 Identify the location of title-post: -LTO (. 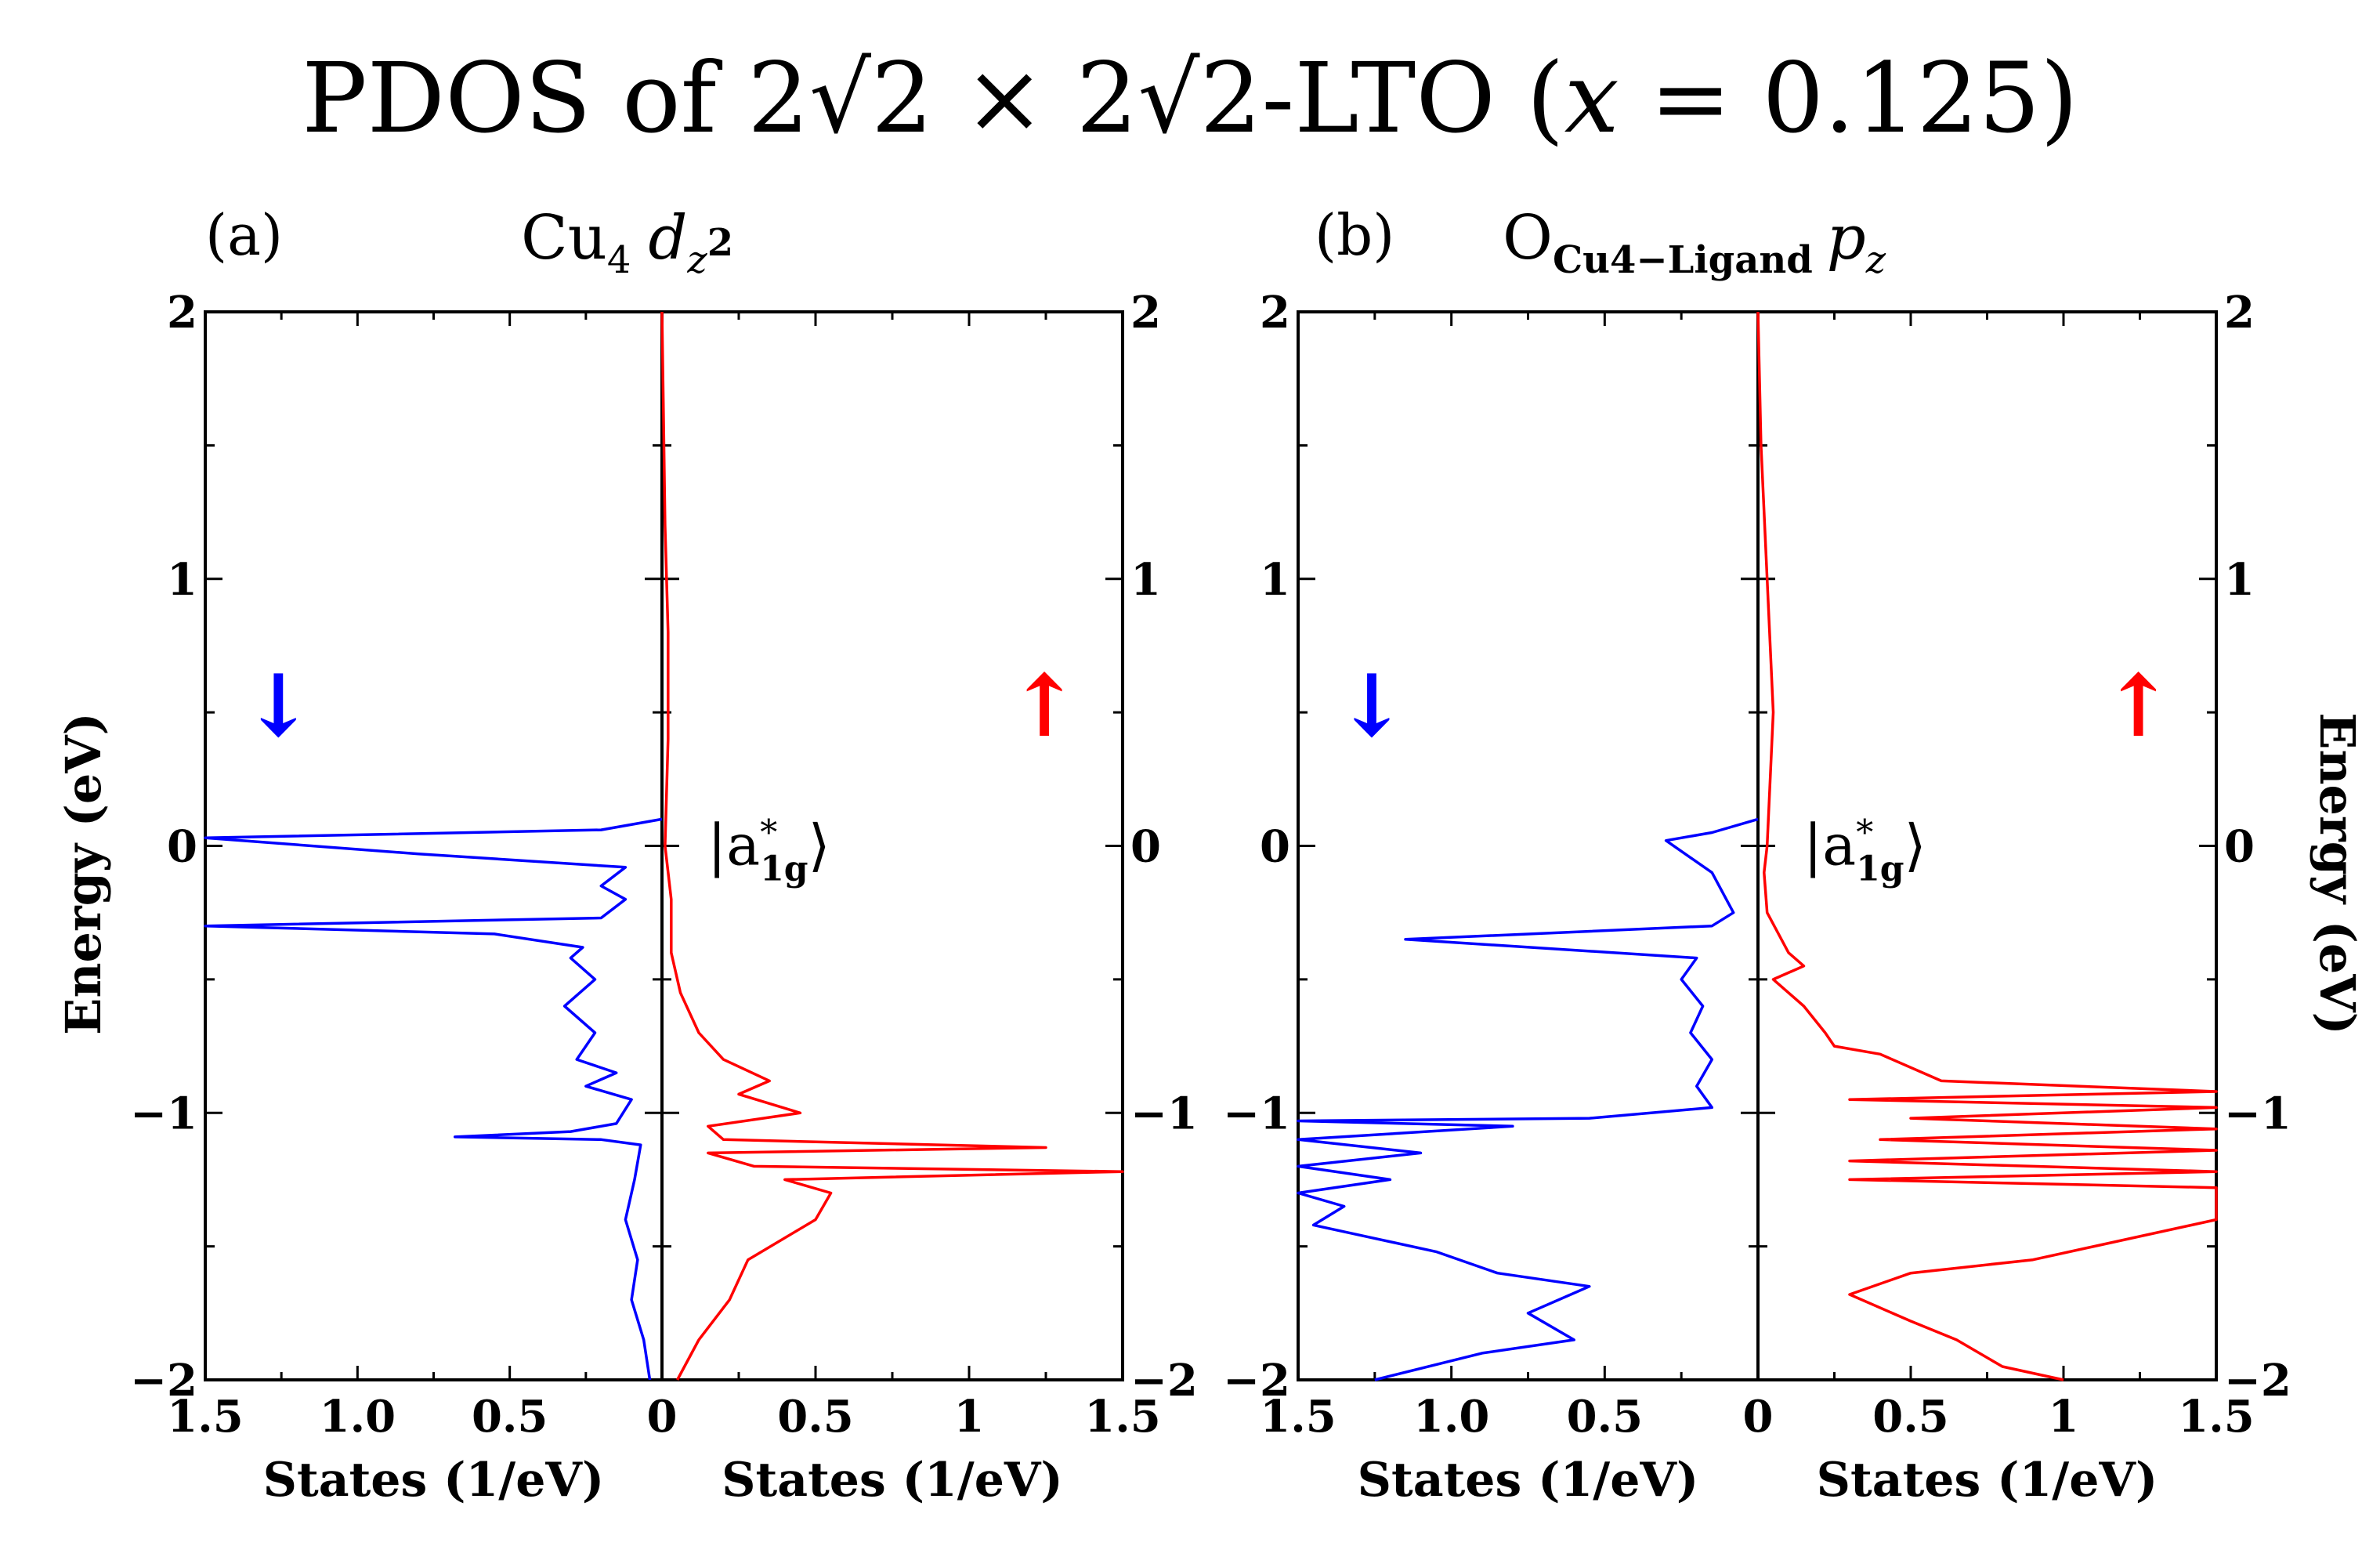
(1412, 98).